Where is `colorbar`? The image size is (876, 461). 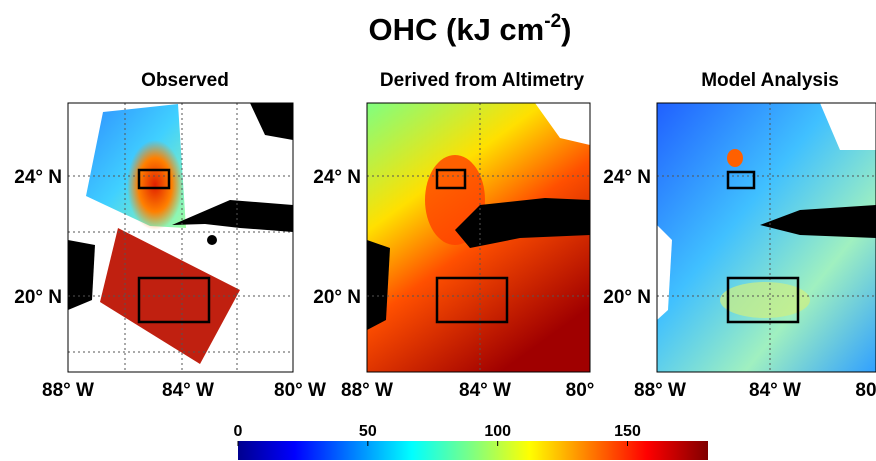 colorbar is located at coordinates (473, 450).